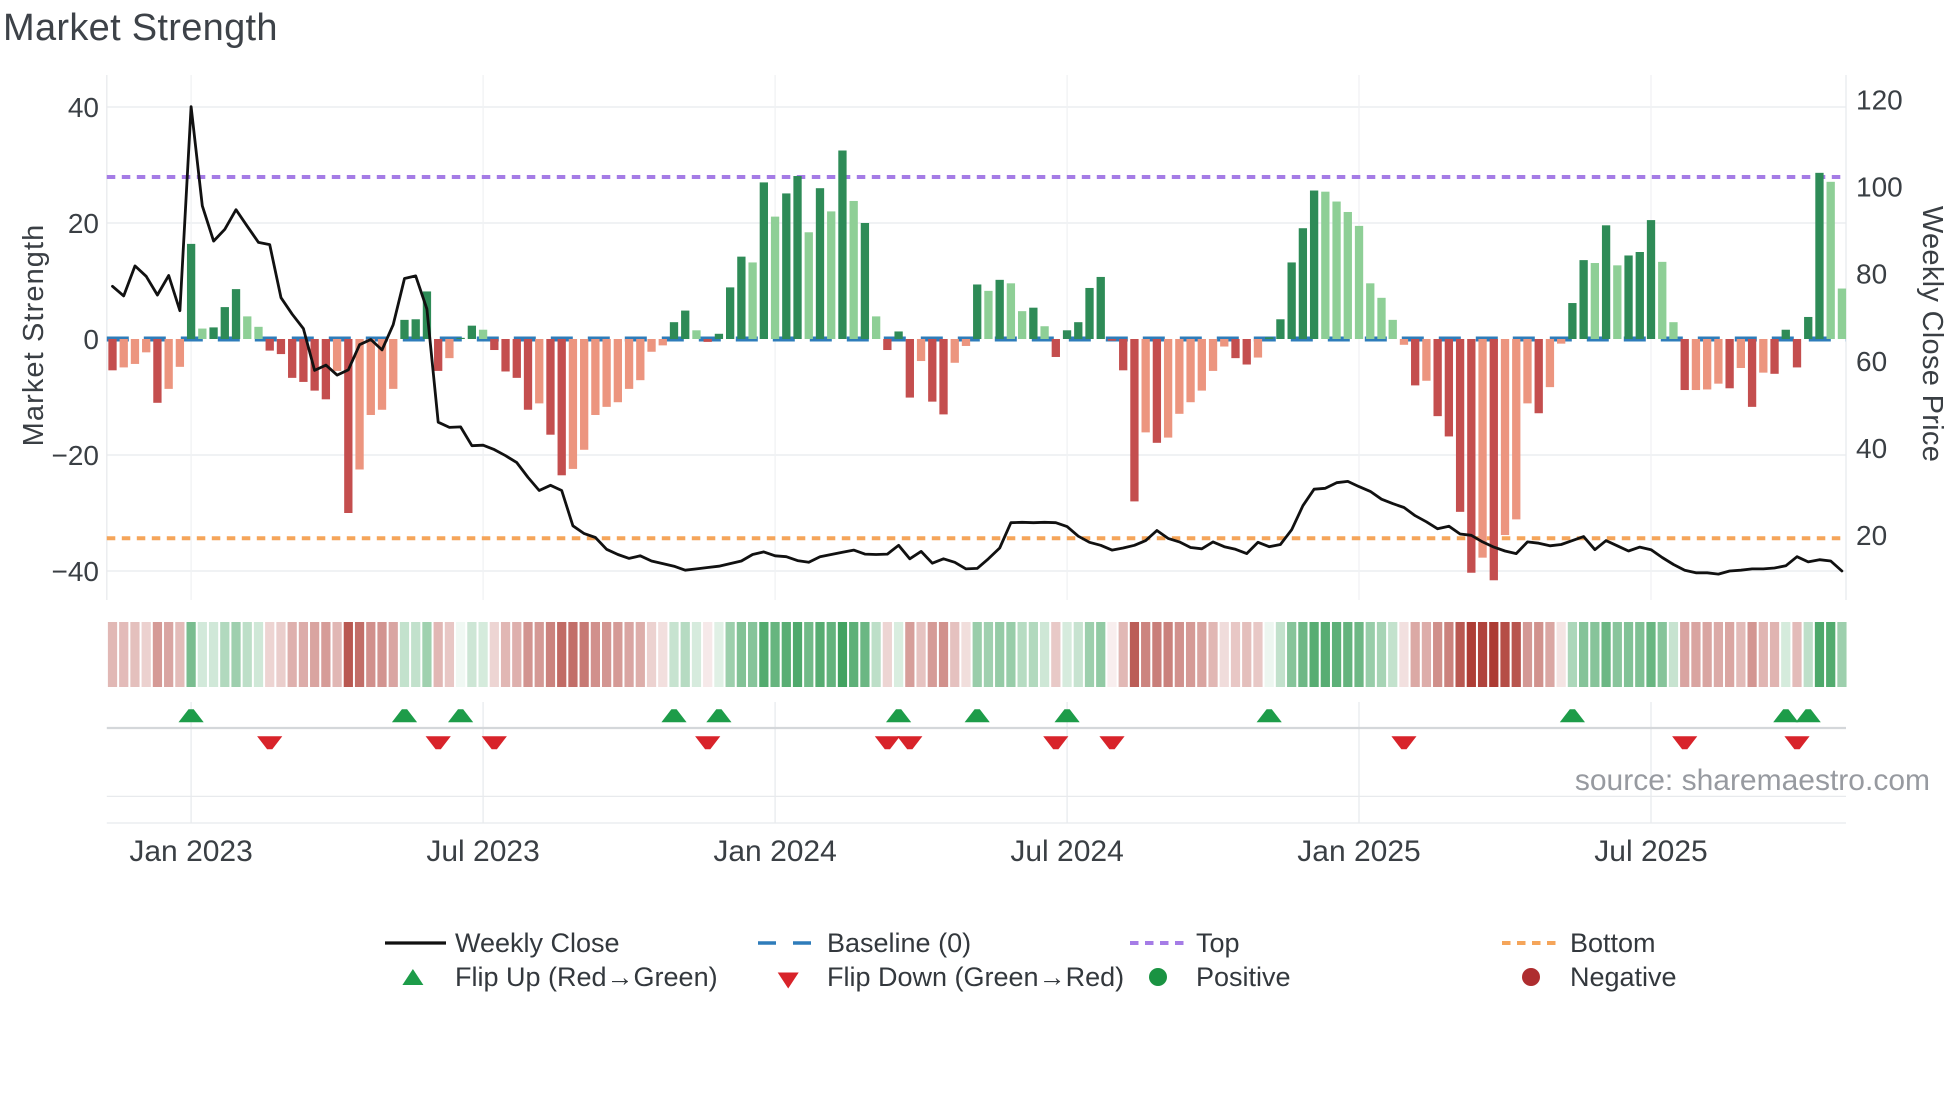  What do you see at coordinates (1218, 943) in the screenshot?
I see `svg-text: Top` at bounding box center [1218, 943].